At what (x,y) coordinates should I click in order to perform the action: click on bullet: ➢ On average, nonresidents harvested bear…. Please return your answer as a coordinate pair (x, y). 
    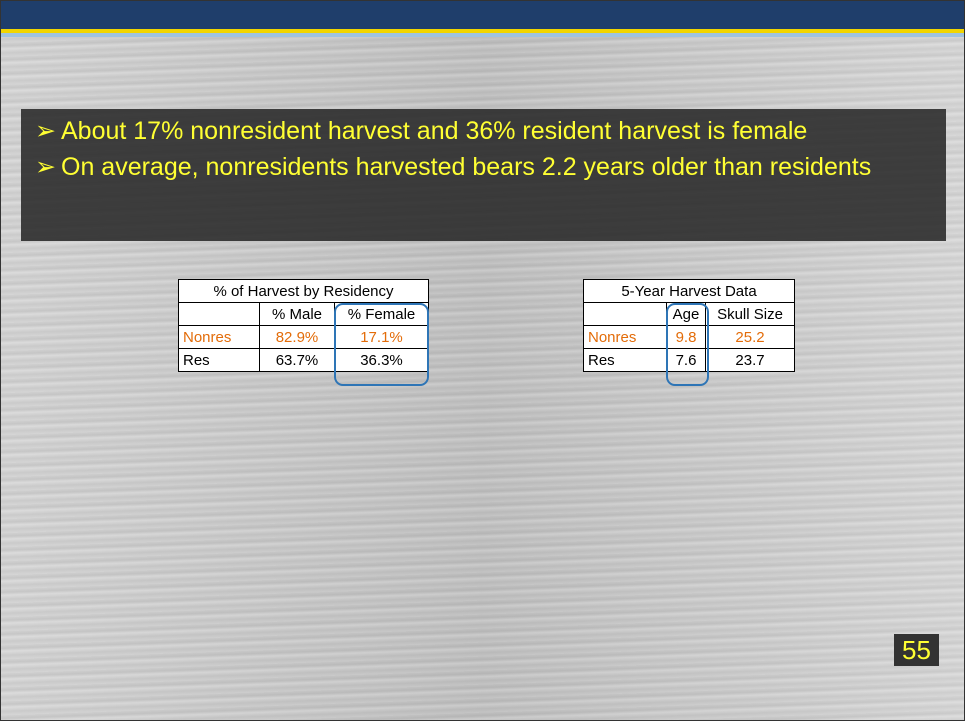
    Looking at the image, I should click on (483, 167).